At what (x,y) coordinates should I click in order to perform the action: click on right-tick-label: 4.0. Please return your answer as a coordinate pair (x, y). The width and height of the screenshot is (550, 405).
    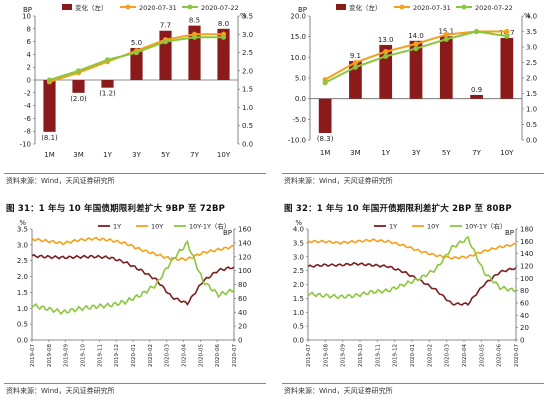
    Looking at the image, I should click on (531, 17).